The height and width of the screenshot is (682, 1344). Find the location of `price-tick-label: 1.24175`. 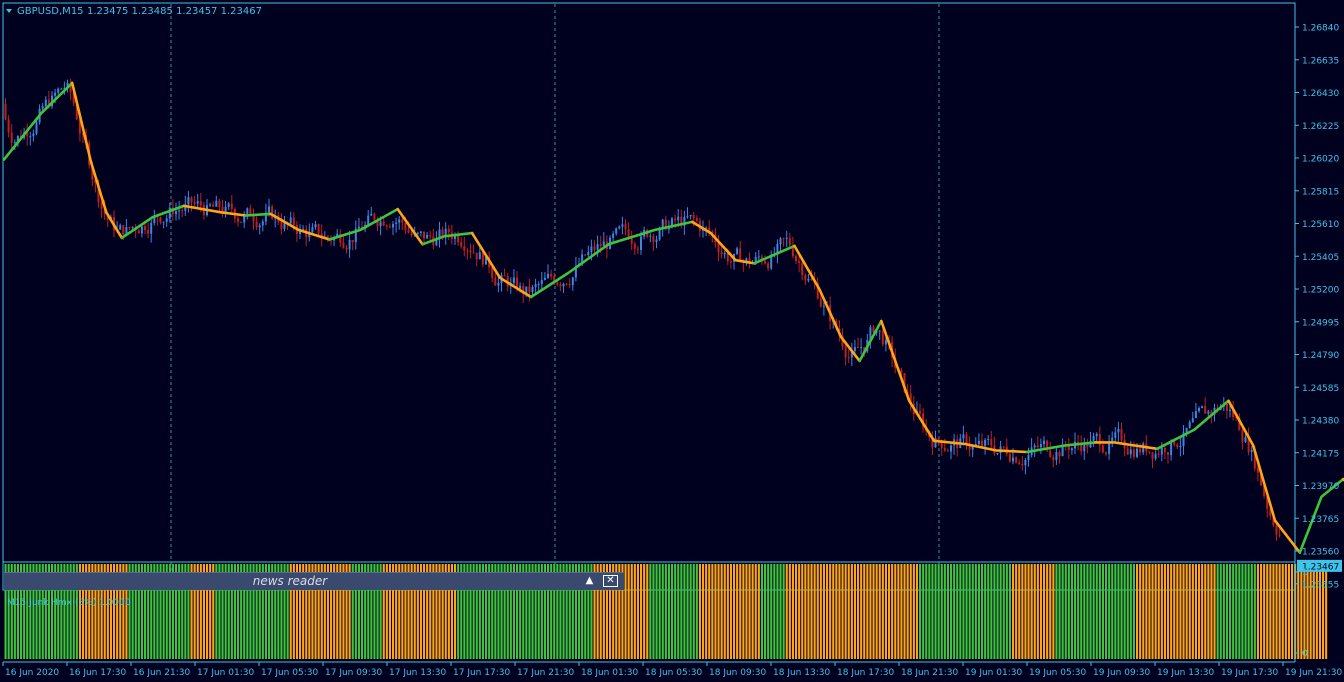

price-tick-label: 1.24175 is located at coordinates (1320, 454).